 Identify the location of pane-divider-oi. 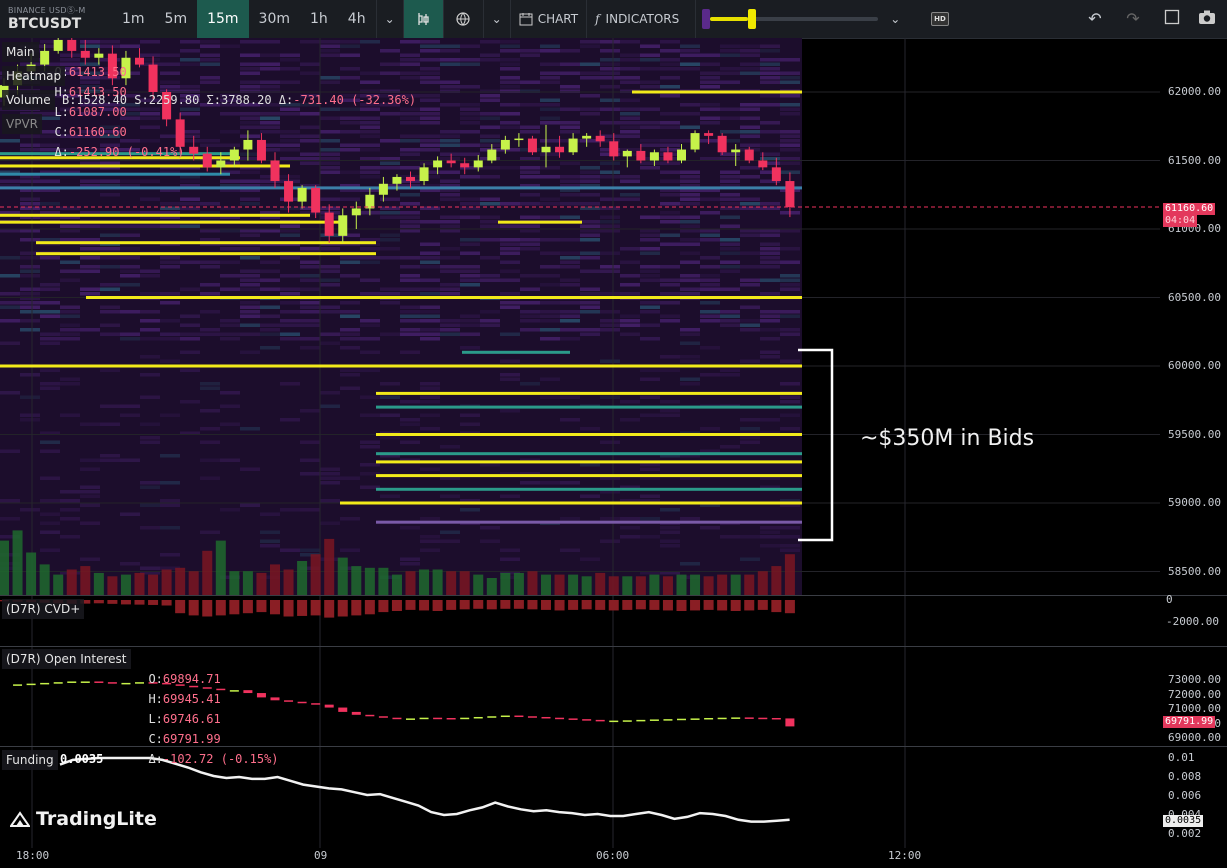
(613, 646).